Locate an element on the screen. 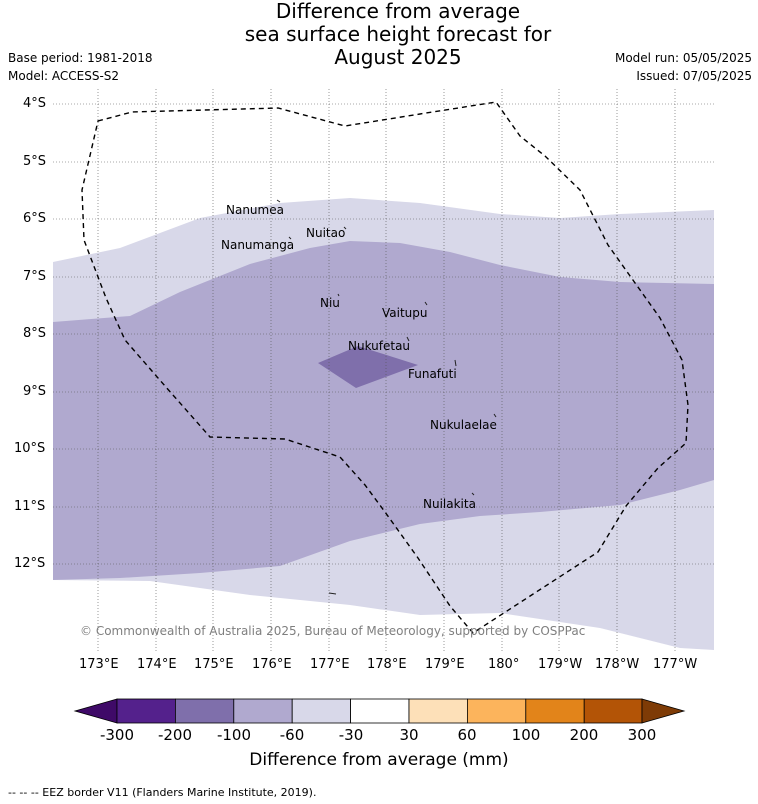 Image resolution: width=758 pixels, height=804 pixels. place-label: Funafuti is located at coordinates (432, 374).